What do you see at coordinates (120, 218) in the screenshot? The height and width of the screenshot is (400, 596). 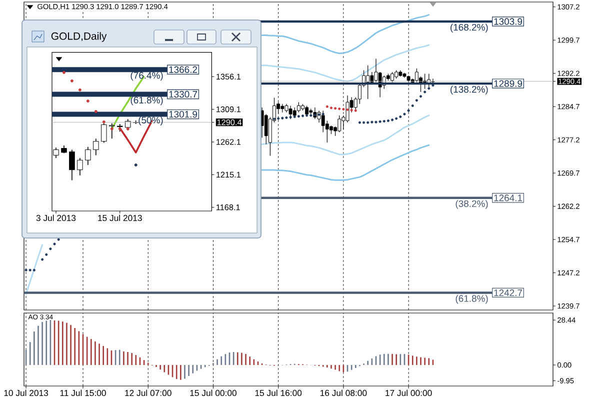 I see `x-tick-label: 15 Jul 2013` at bounding box center [120, 218].